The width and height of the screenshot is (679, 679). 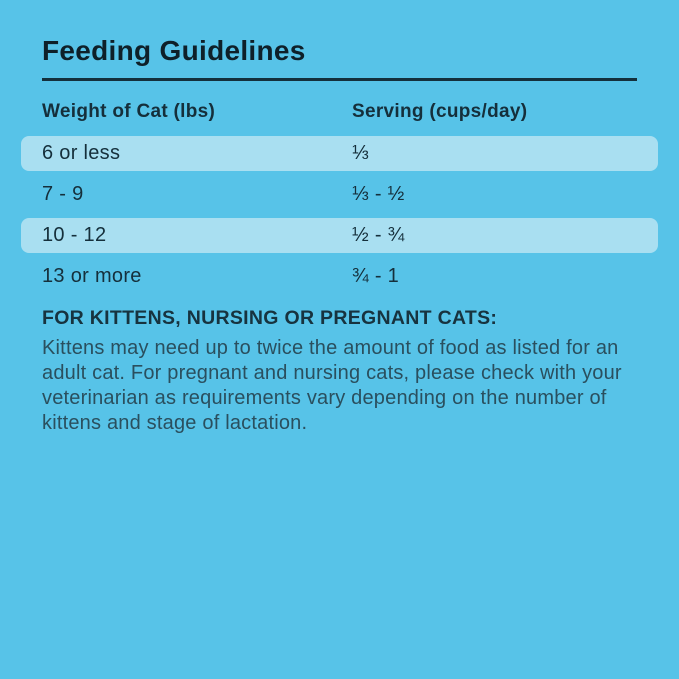 I want to click on weight-cell: 6 or less, so click(x=81, y=153).